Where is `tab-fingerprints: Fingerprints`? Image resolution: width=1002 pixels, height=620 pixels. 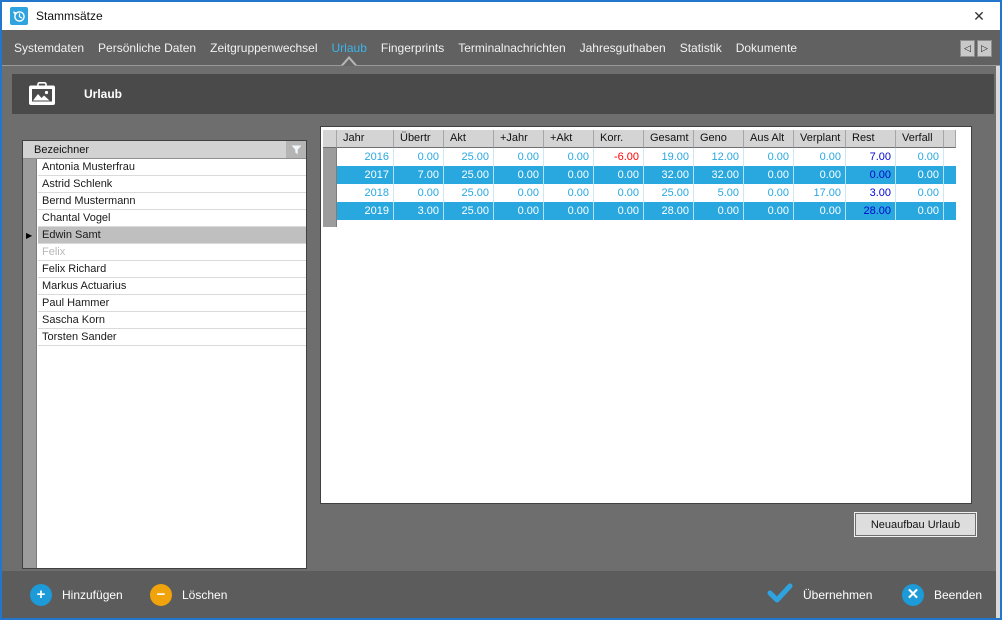 tab-fingerprints: Fingerprints is located at coordinates (412, 47).